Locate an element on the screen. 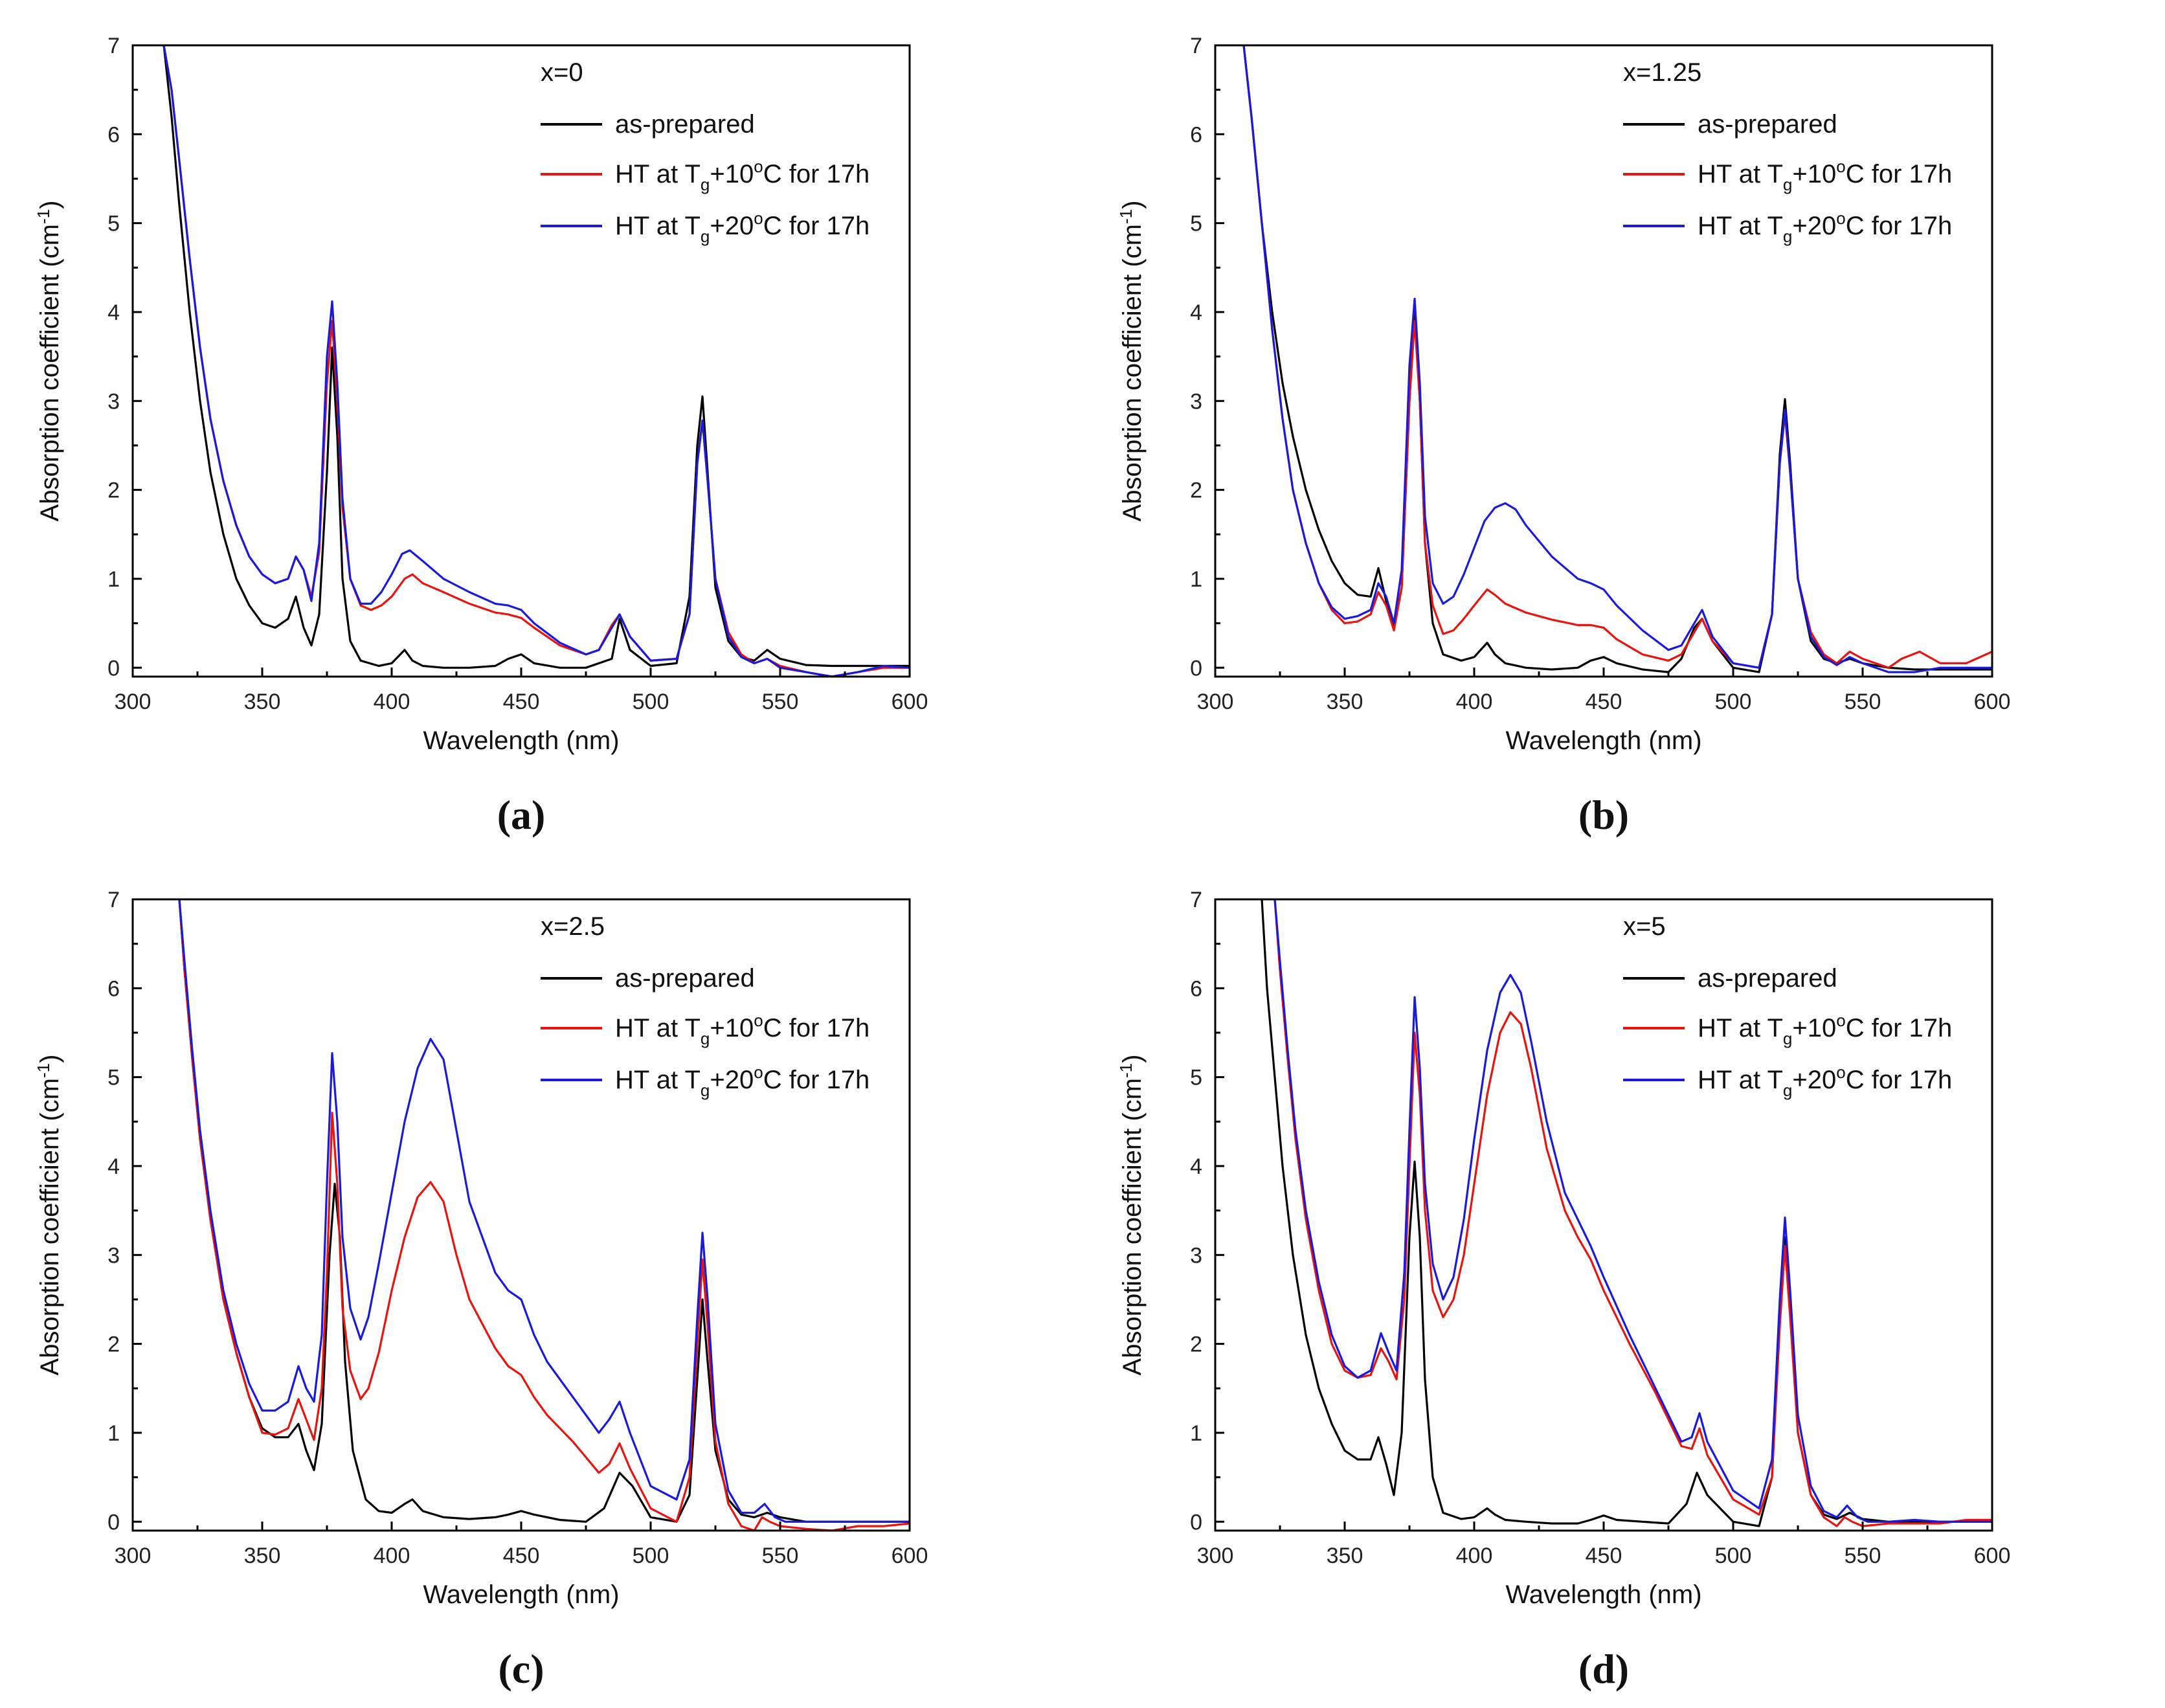 This screenshot has height=1708, width=2165. panel-label: (a) is located at coordinates (521, 815).